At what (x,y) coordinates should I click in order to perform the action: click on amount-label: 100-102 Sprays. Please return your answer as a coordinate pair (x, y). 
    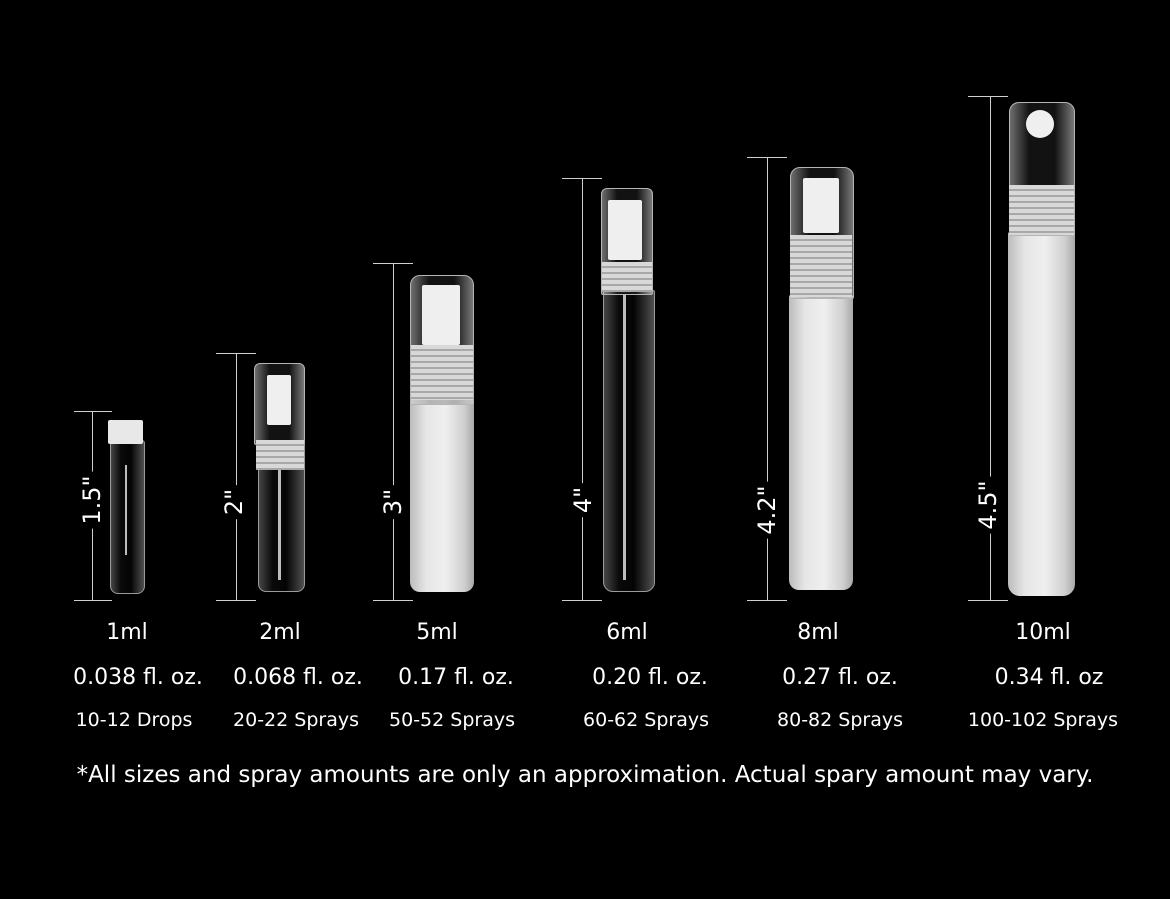
    Looking at the image, I should click on (1043, 720).